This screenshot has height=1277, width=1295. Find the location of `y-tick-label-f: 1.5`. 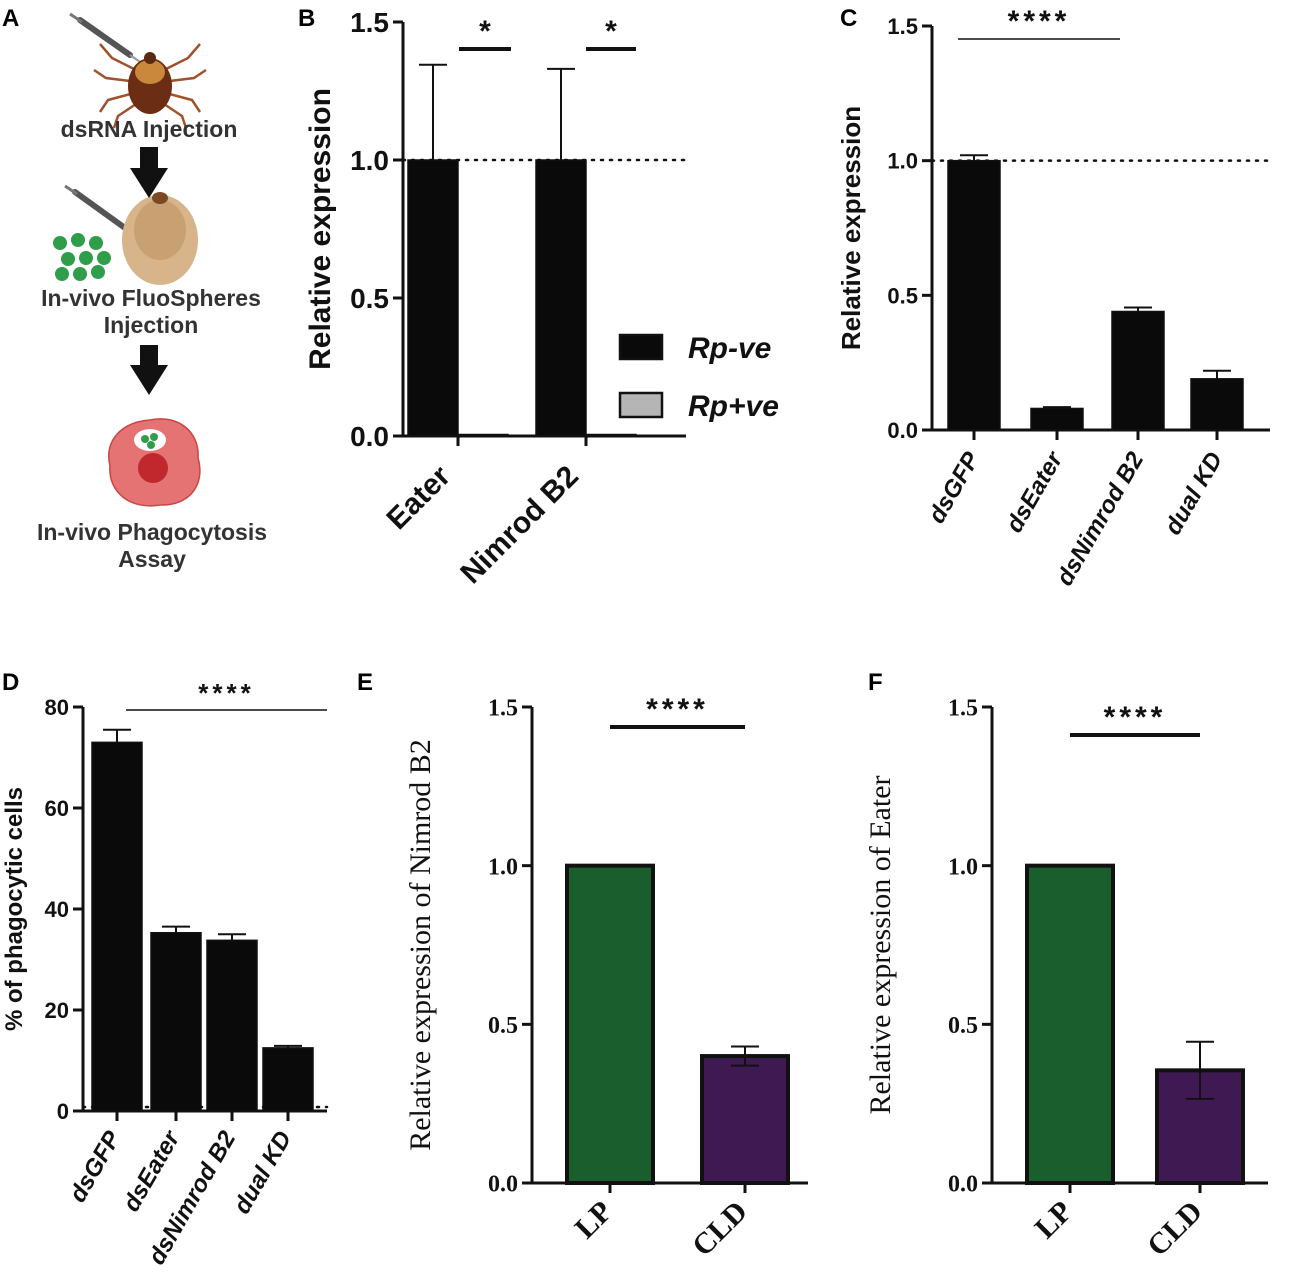

y-tick-label-f: 1.5 is located at coordinates (963, 709).